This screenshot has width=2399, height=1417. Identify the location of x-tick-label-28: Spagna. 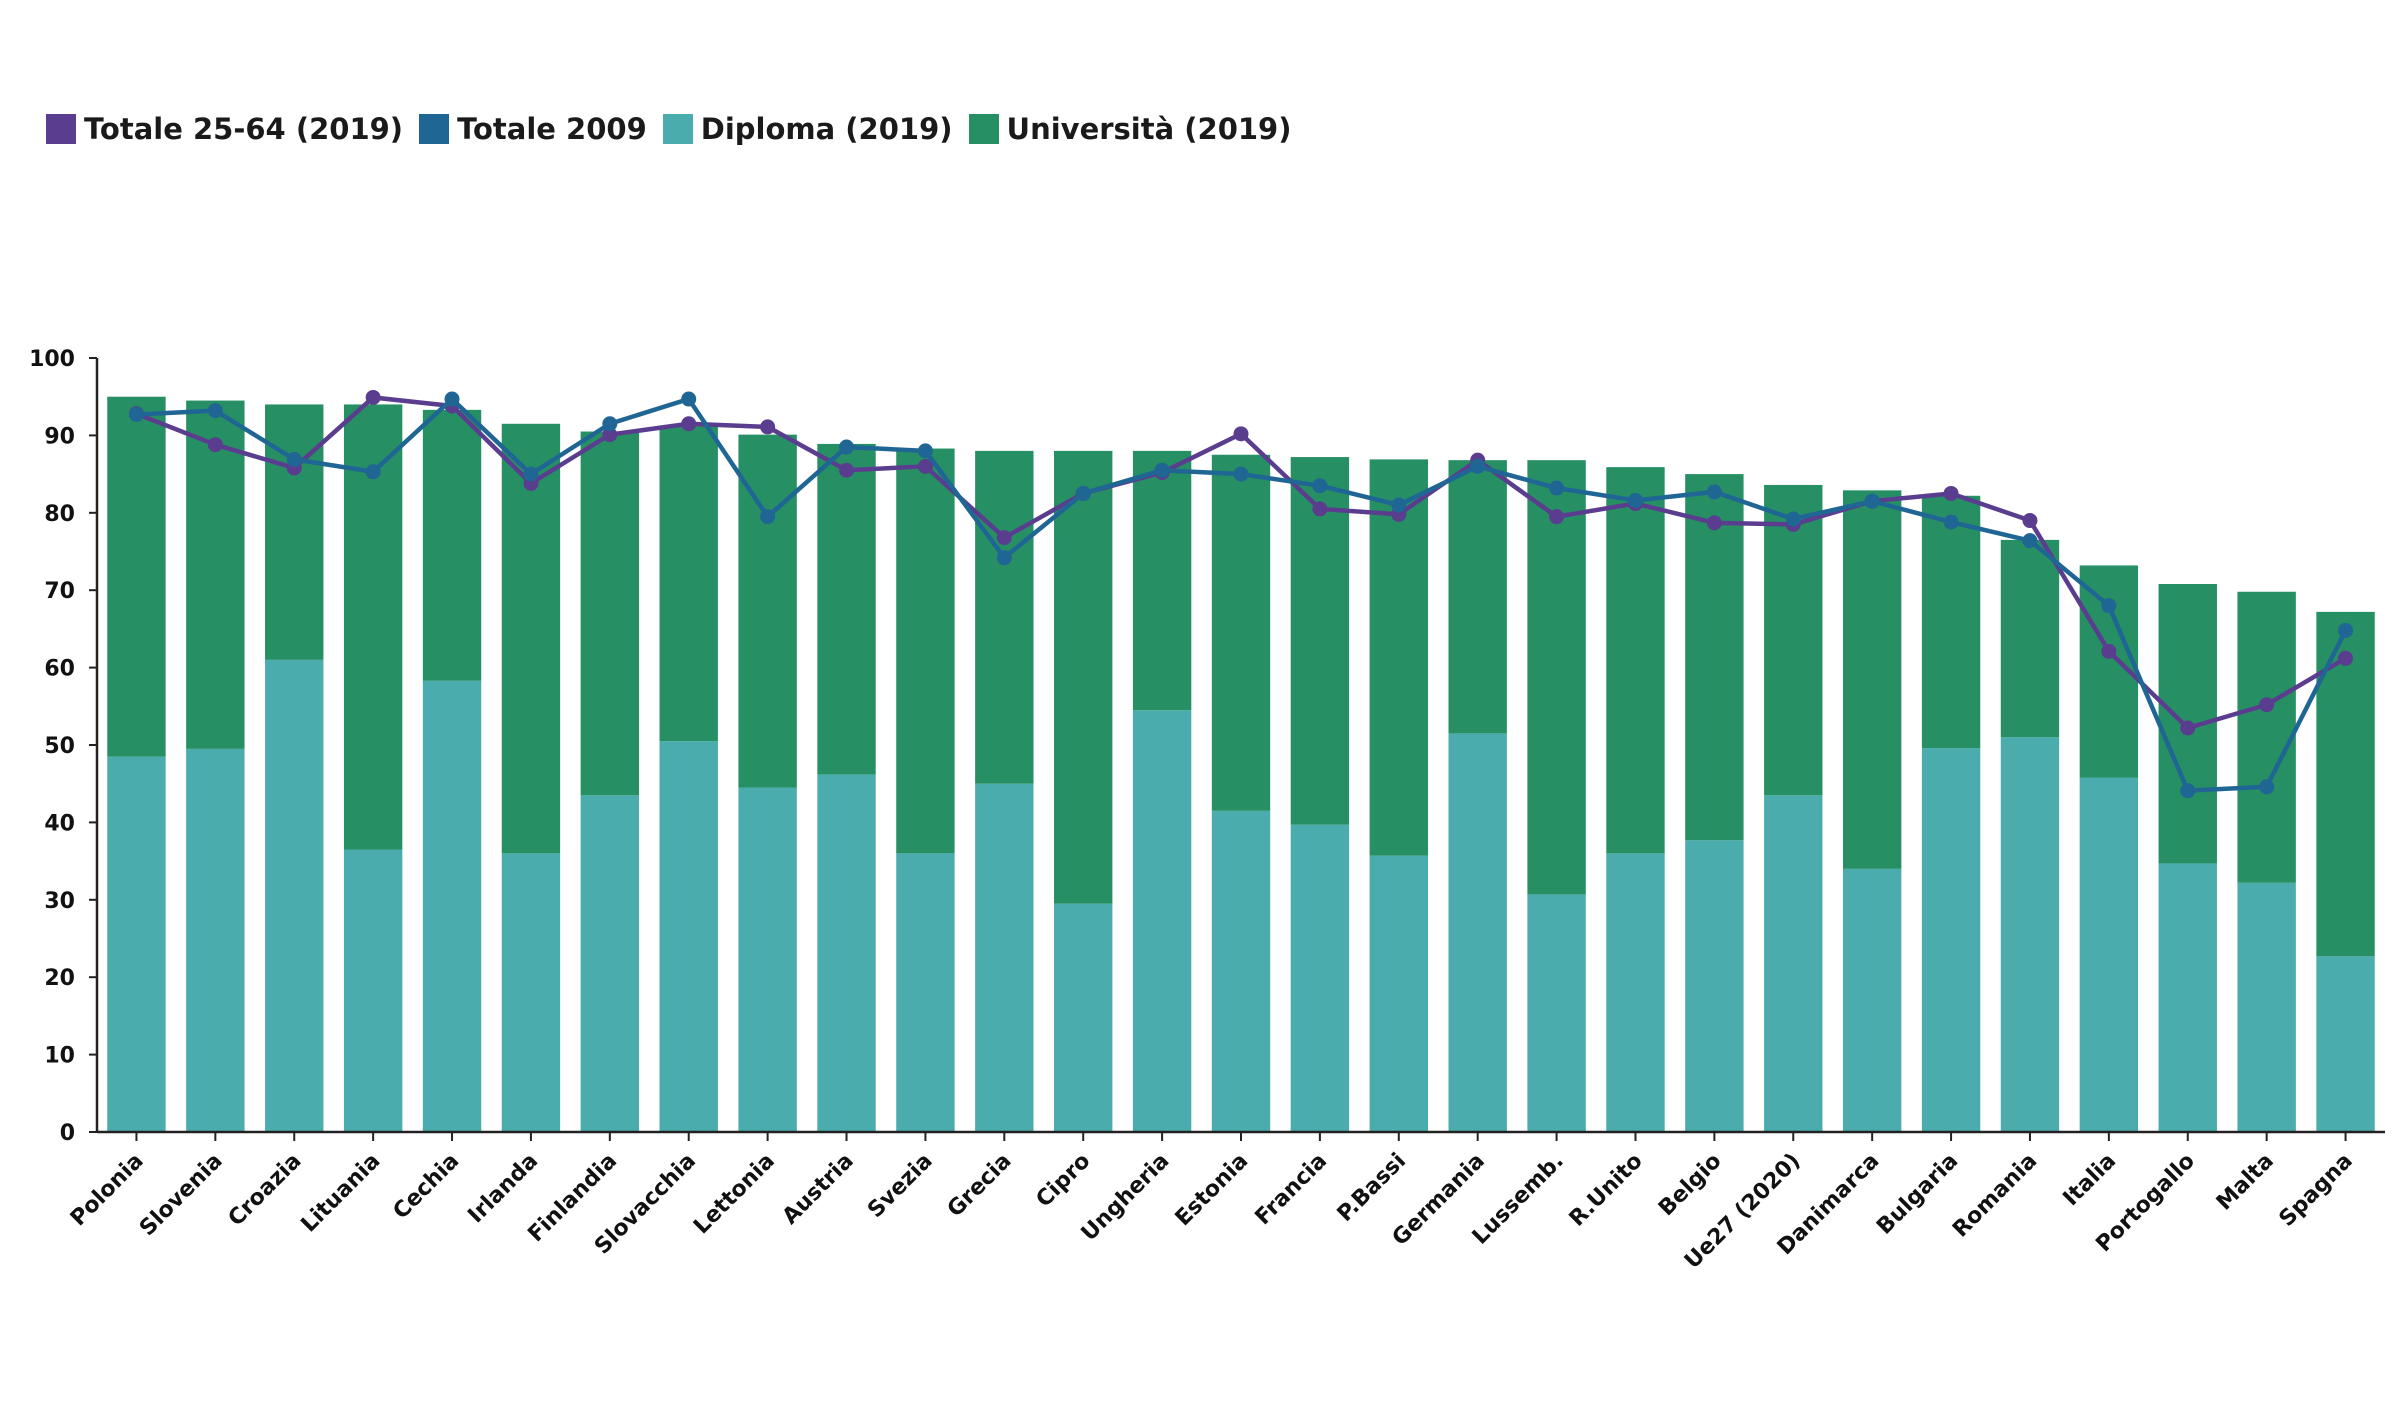
(2316, 1190).